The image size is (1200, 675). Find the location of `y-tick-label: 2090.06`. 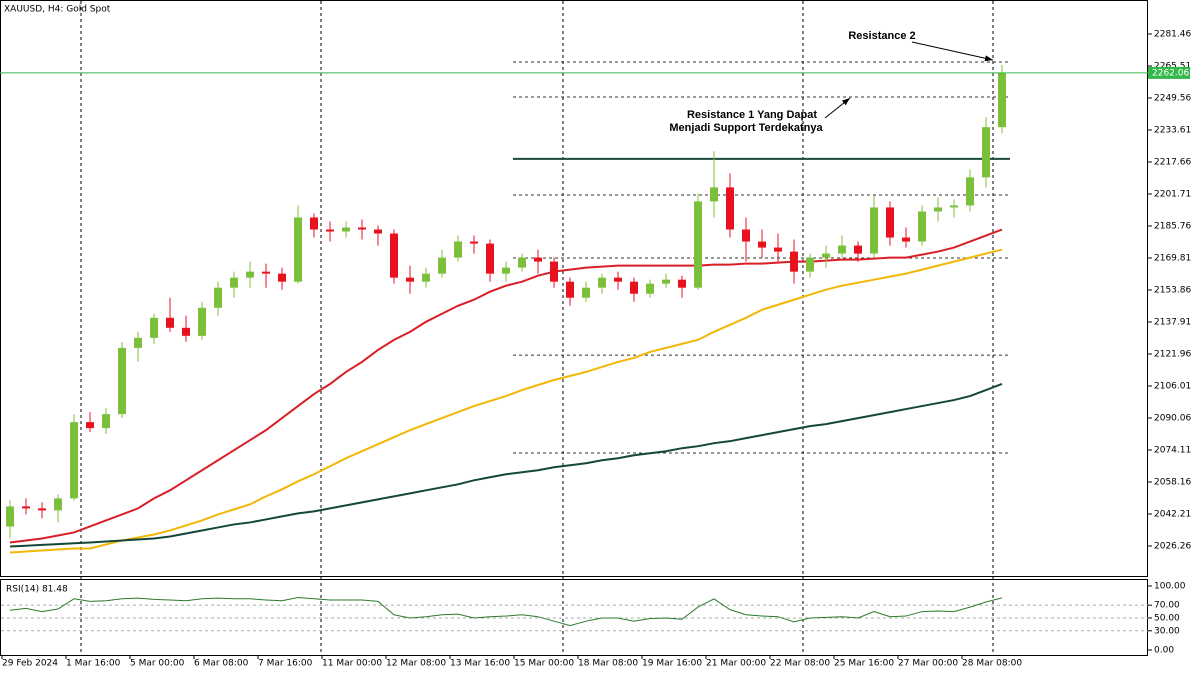

y-tick-label: 2090.06 is located at coordinates (1172, 418).